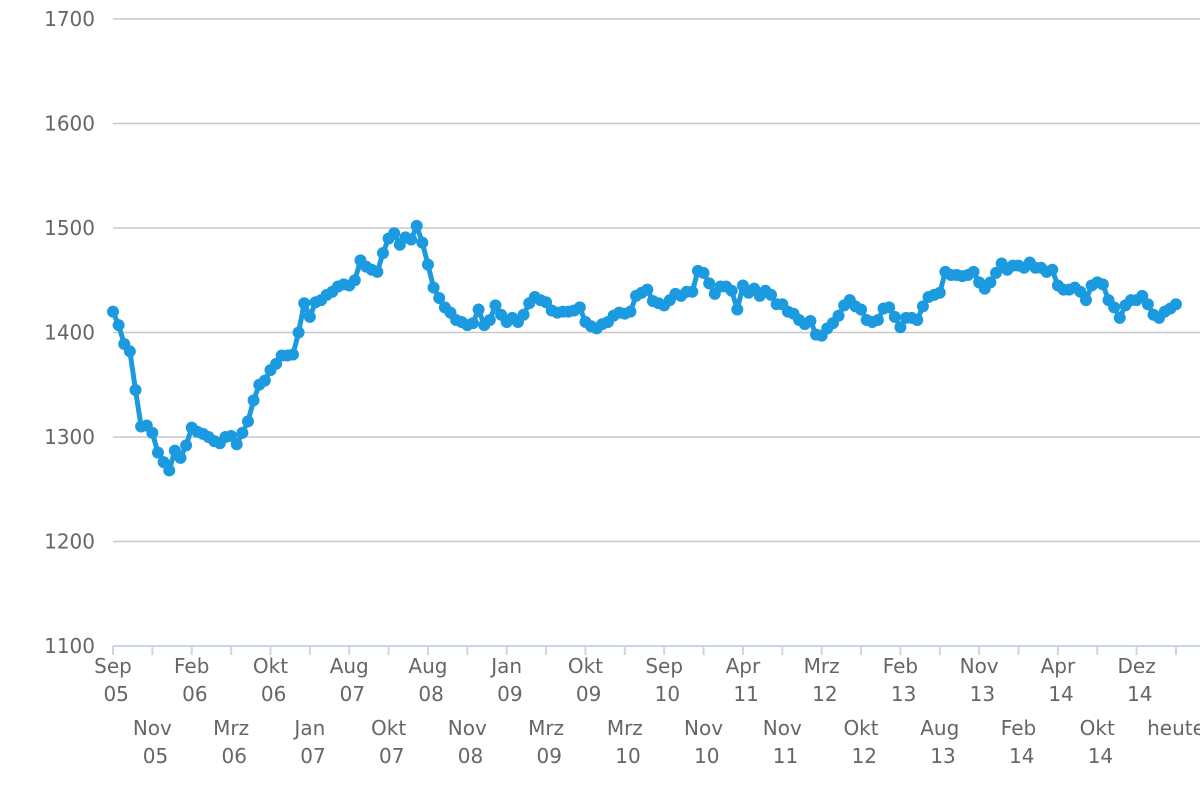 This screenshot has width=1200, height=800. I want to click on y-tick-label: 1600, so click(69, 124).